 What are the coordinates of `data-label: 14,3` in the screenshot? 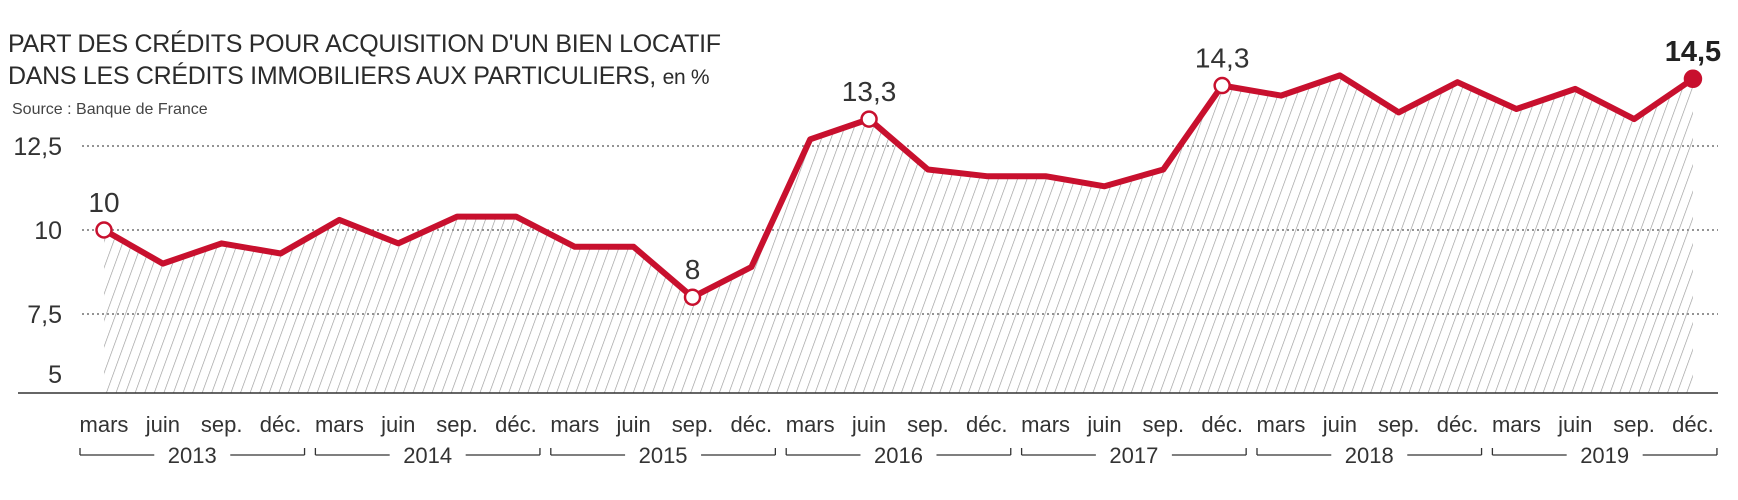 It's located at (1222, 58).